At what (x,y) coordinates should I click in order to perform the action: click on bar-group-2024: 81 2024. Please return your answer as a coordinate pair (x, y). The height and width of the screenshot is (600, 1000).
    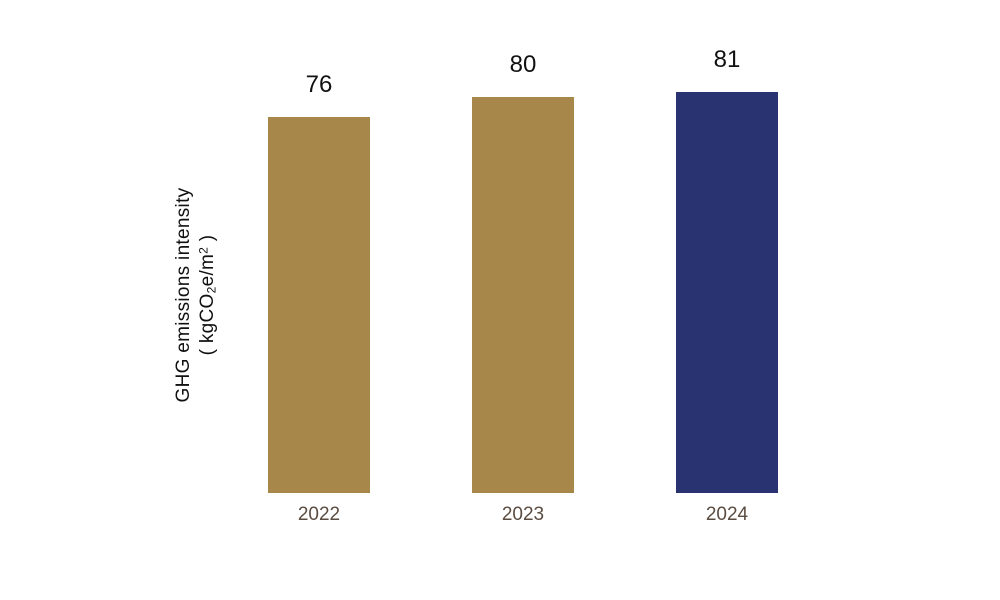
    Looking at the image, I should click on (727, 286).